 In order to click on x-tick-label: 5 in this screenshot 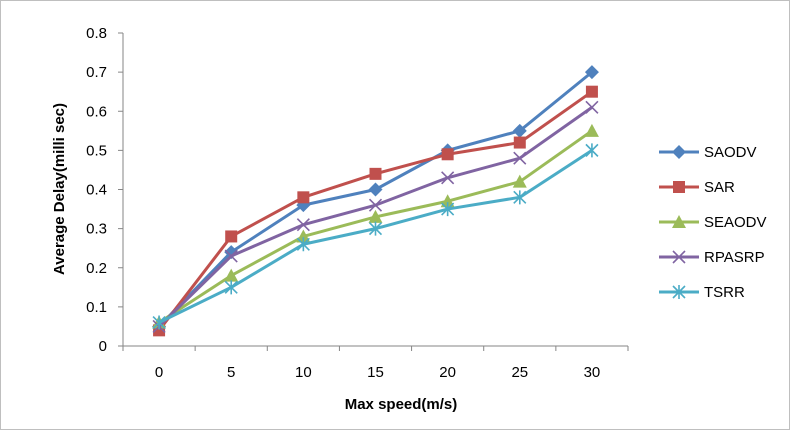, I will do `click(231, 372)`.